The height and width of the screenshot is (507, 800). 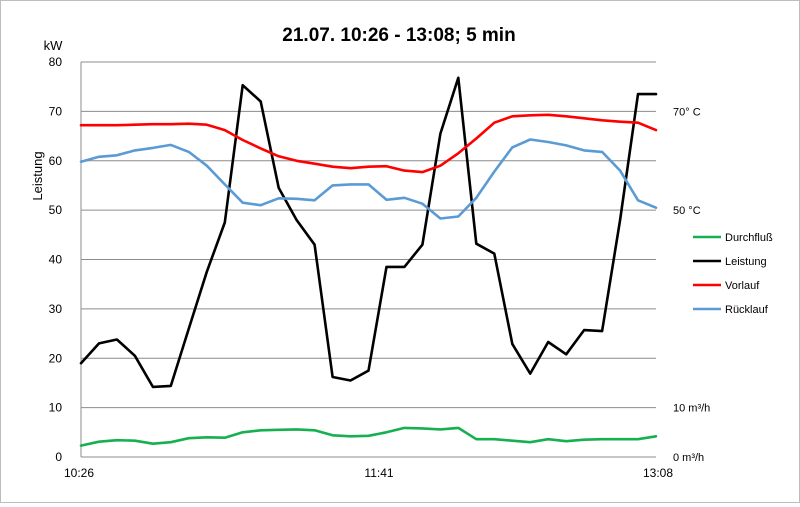 I want to click on y-tick-label: 70, so click(x=56, y=111).